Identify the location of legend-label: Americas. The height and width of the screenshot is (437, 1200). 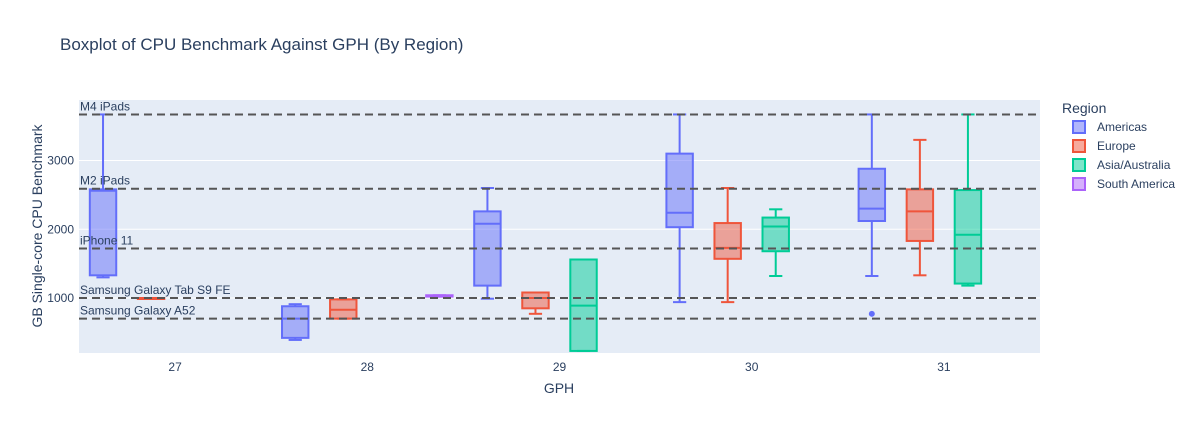
(1122, 127).